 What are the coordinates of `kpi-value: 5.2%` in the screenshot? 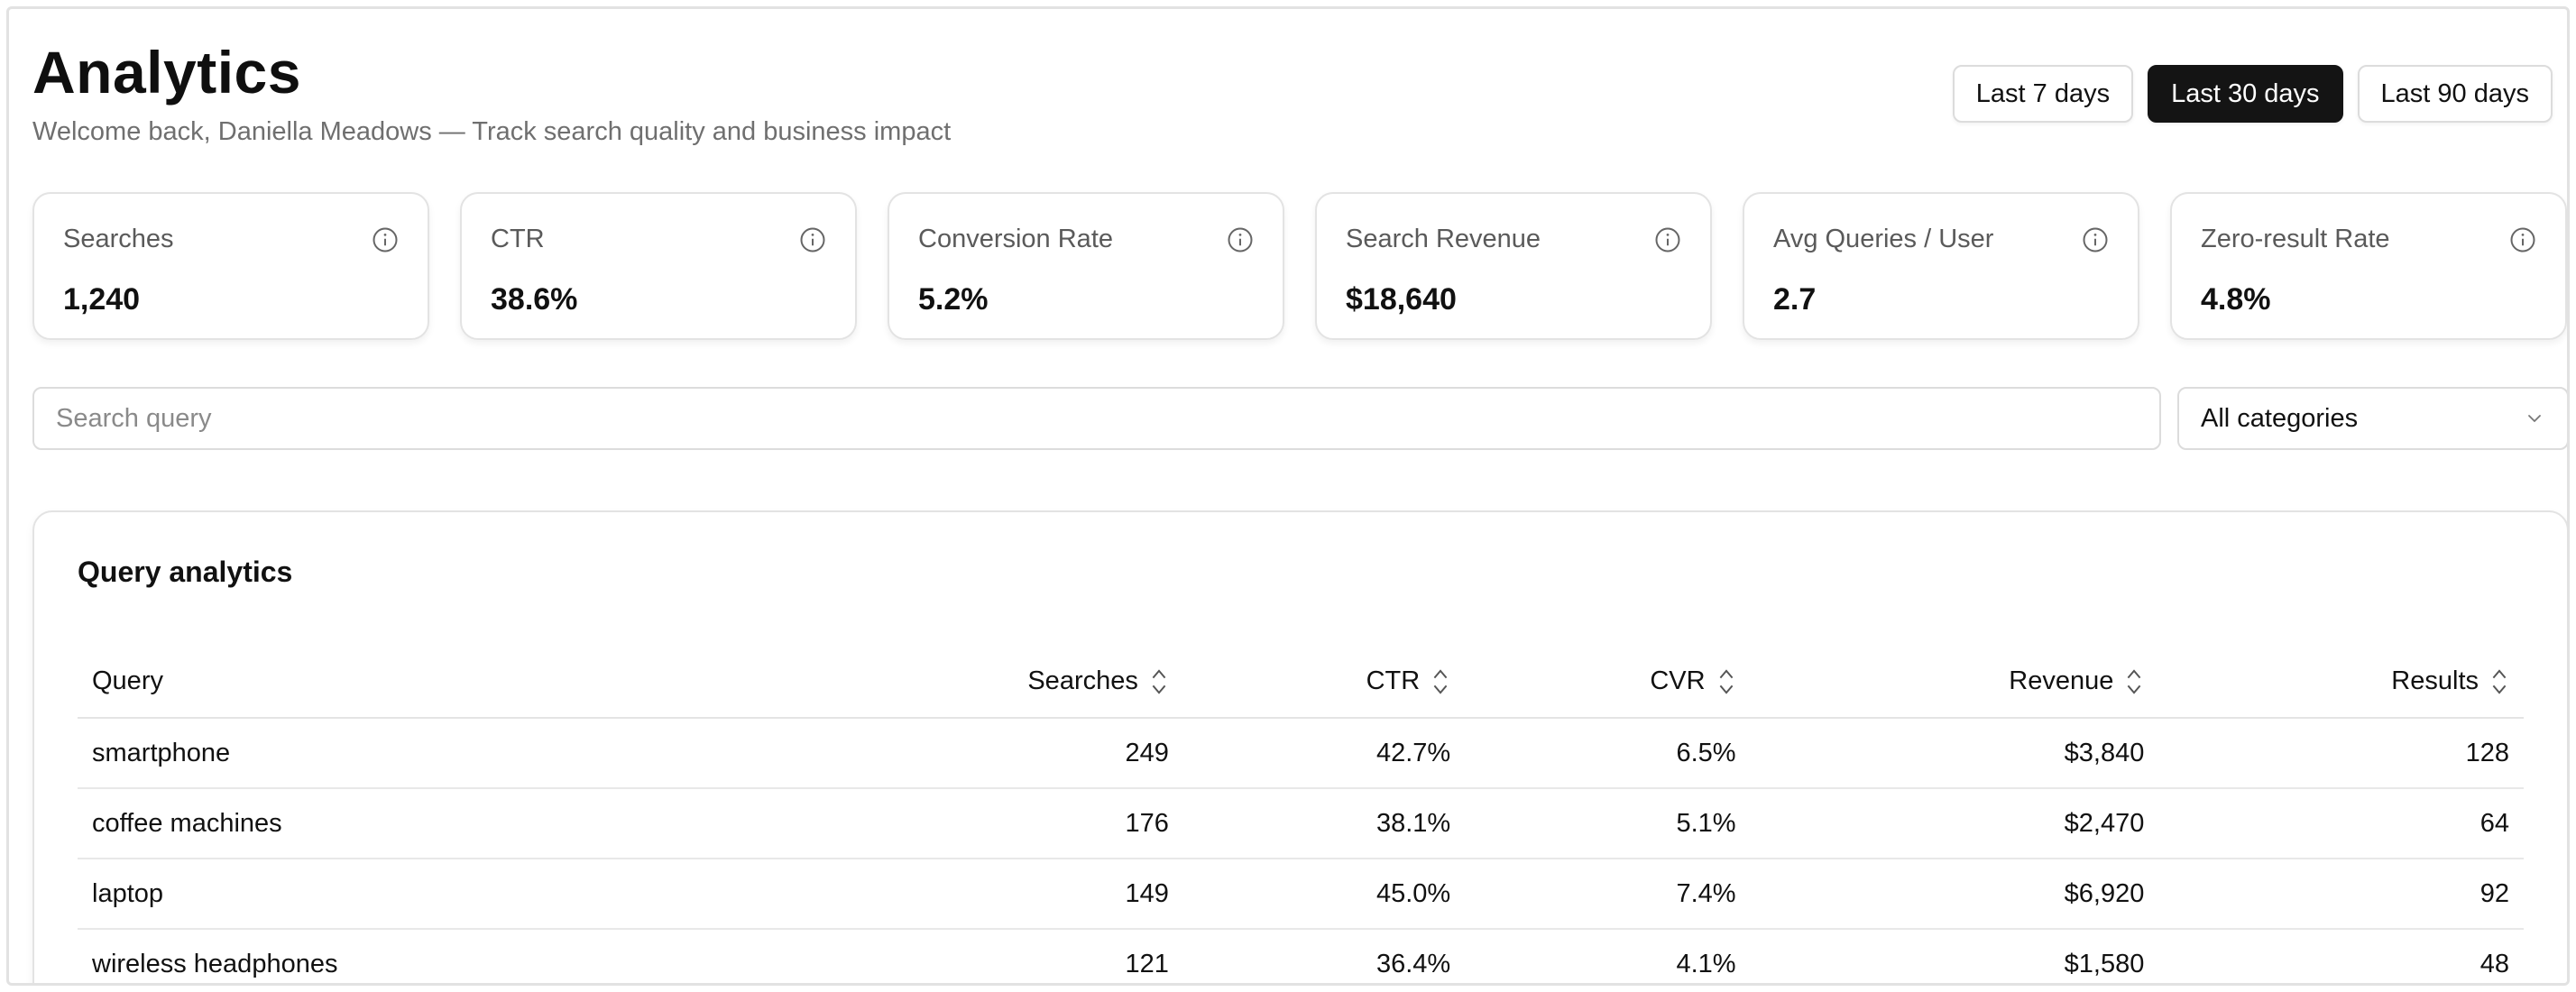 It's located at (954, 299).